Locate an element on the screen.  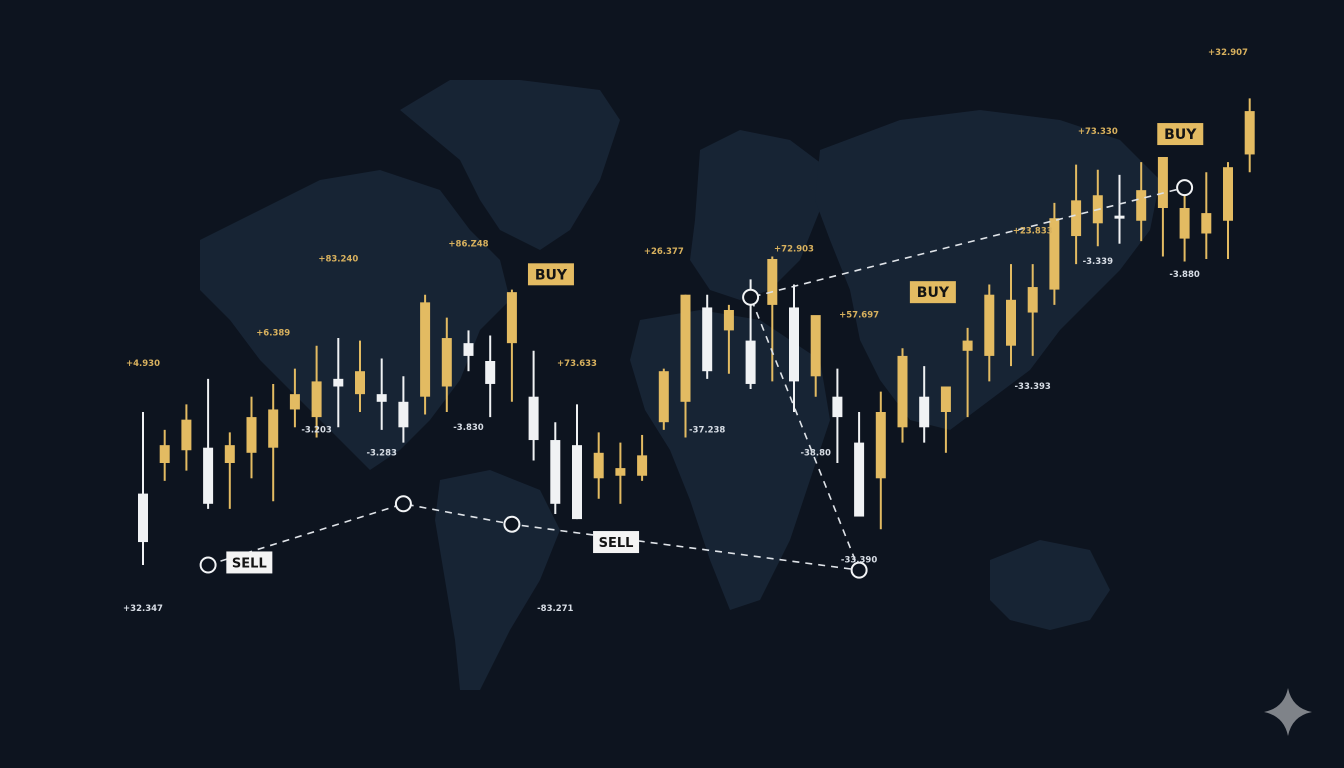
value-label: +32.347 is located at coordinates (143, 609).